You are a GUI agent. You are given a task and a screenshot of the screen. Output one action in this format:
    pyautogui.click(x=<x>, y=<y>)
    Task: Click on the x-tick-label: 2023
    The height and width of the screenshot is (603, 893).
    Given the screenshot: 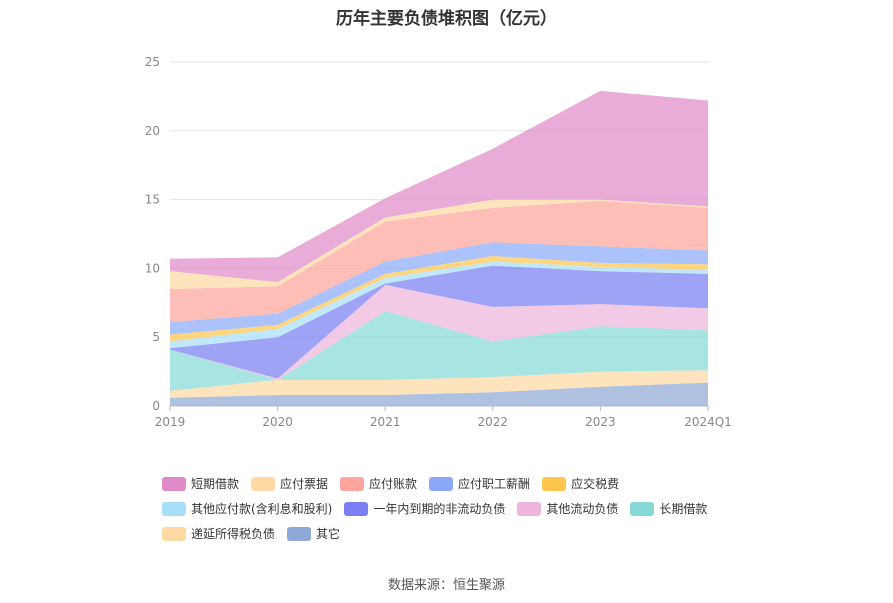 What is the action you would take?
    pyautogui.click(x=600, y=422)
    